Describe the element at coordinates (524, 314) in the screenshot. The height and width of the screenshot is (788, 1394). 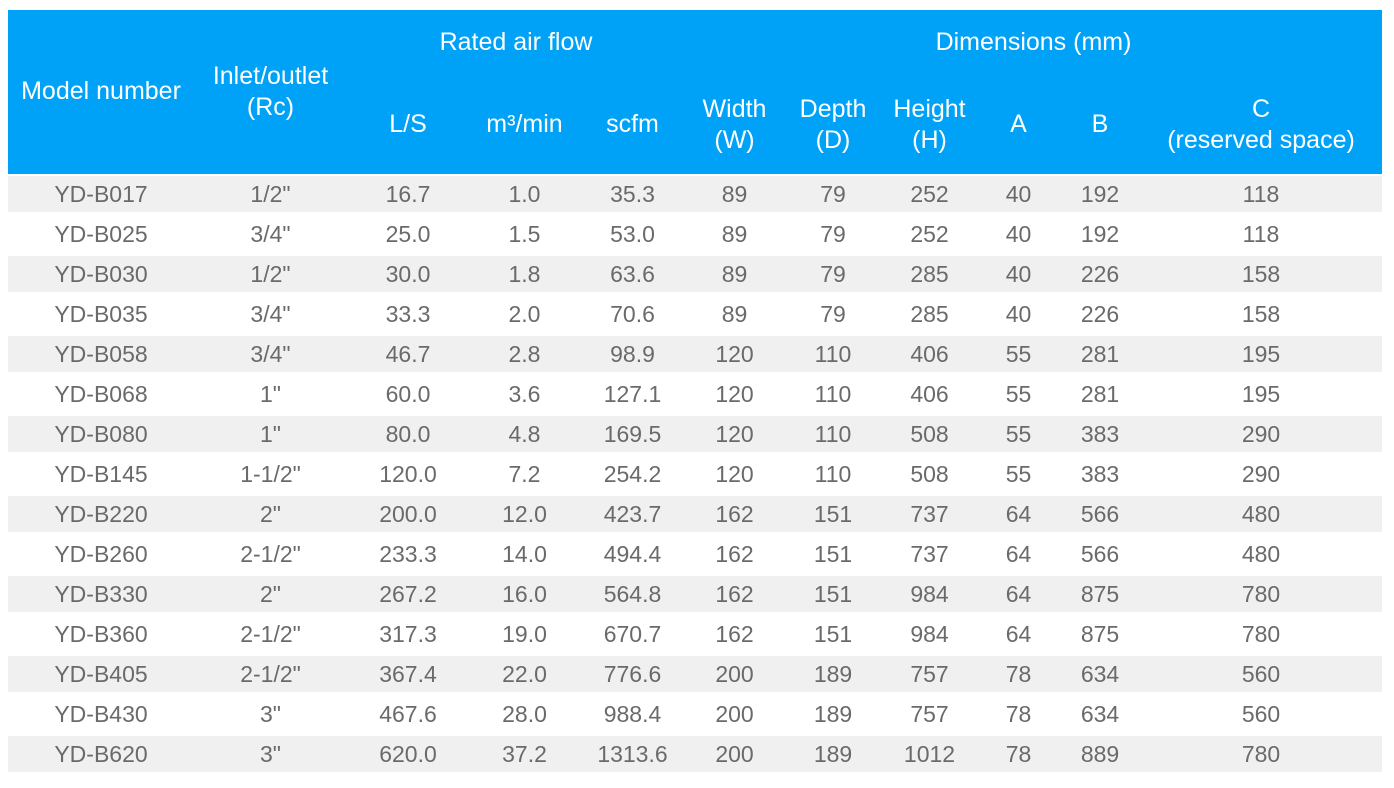
I see `cell-m3-min: 2.0` at that location.